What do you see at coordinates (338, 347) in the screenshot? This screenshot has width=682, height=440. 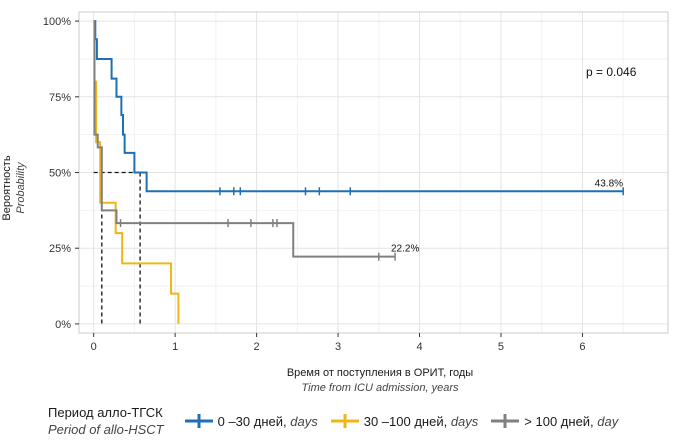 I see `x-tick-label: 3` at bounding box center [338, 347].